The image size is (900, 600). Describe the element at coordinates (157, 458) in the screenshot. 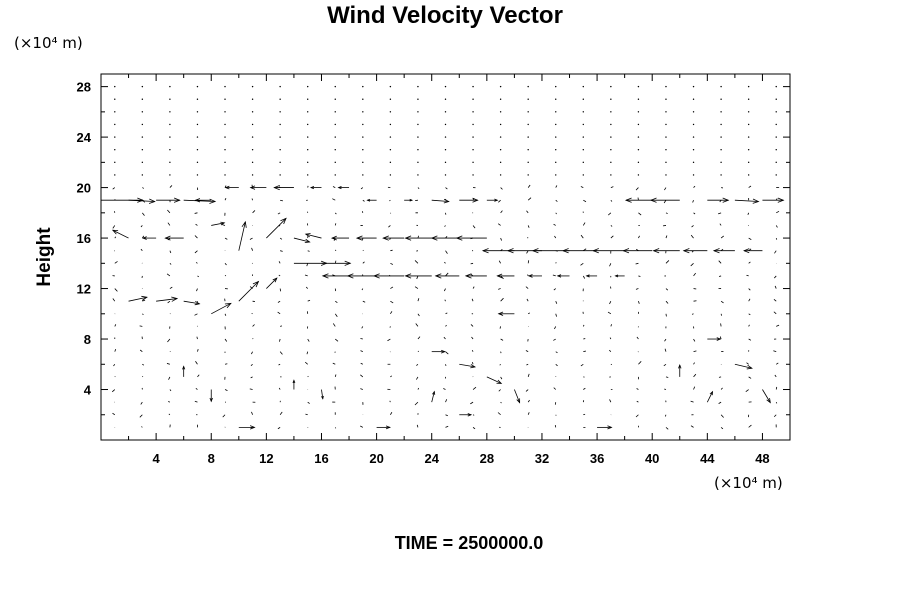

I see `x-tick-label: 4` at that location.